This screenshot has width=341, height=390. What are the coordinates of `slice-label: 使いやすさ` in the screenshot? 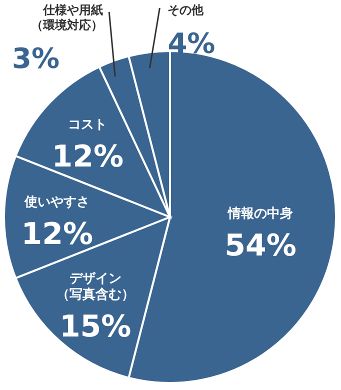 It's located at (57, 202).